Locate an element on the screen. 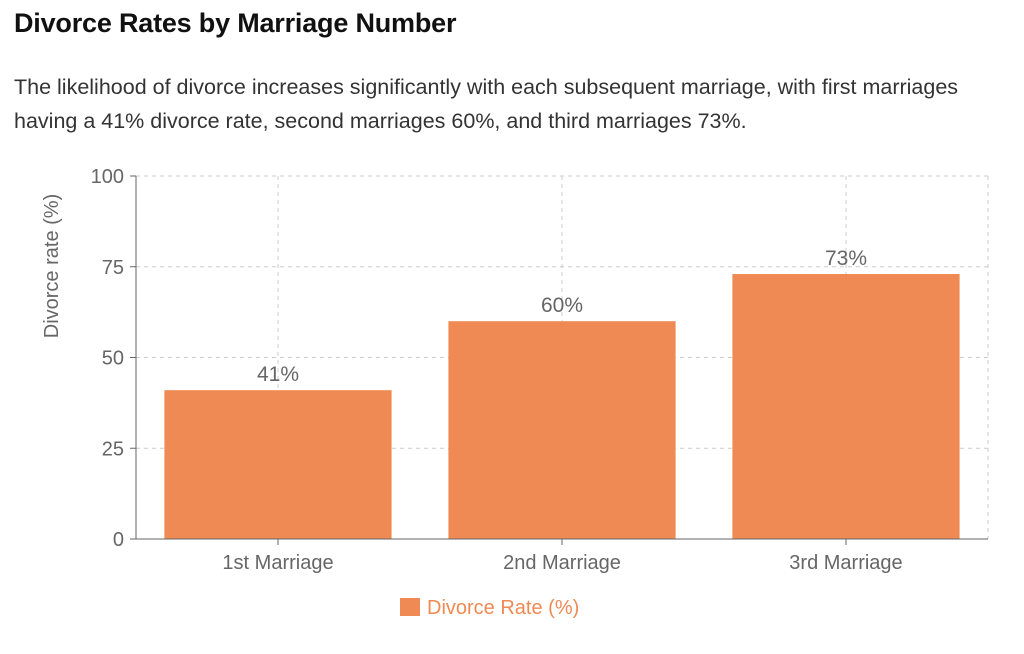 The width and height of the screenshot is (1024, 654). y-tick-label: 25 is located at coordinates (113, 449).